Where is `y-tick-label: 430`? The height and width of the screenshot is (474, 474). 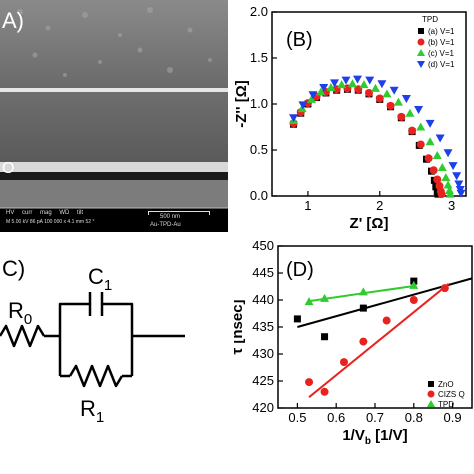
y-tick-label: 430 is located at coordinates (263, 353).